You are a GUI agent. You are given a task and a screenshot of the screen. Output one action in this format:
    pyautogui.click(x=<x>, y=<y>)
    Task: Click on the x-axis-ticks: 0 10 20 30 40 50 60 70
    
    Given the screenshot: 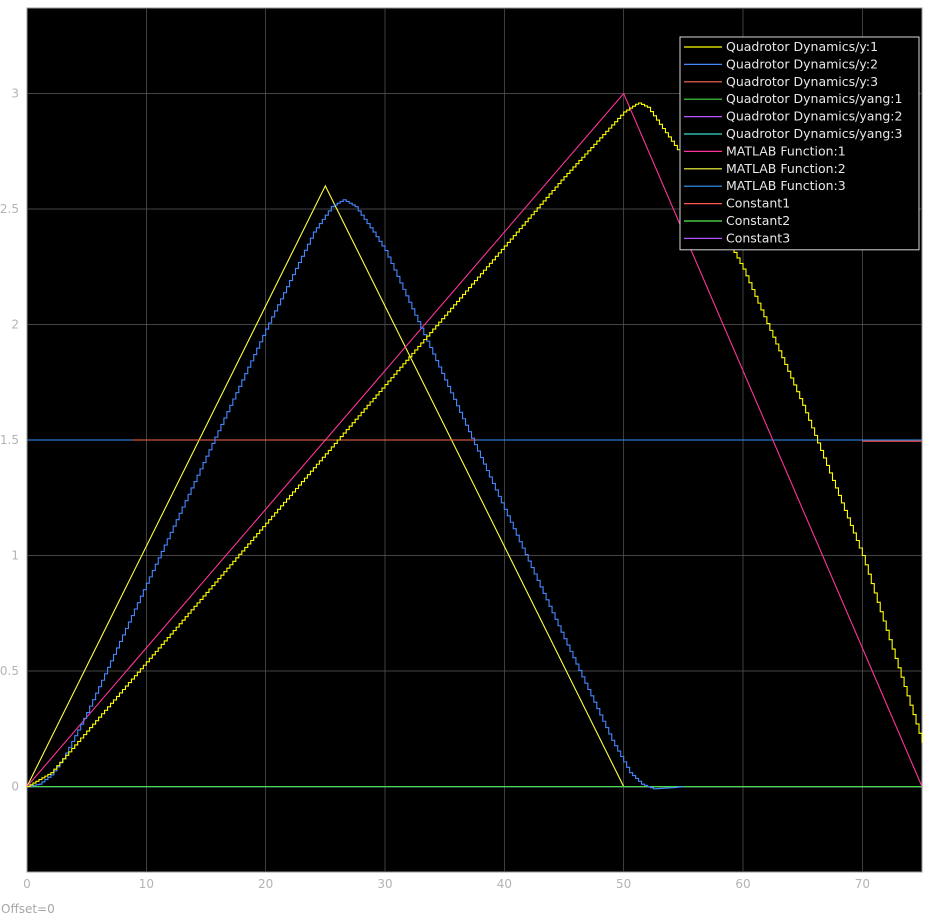 What is the action you would take?
    pyautogui.click(x=446, y=884)
    